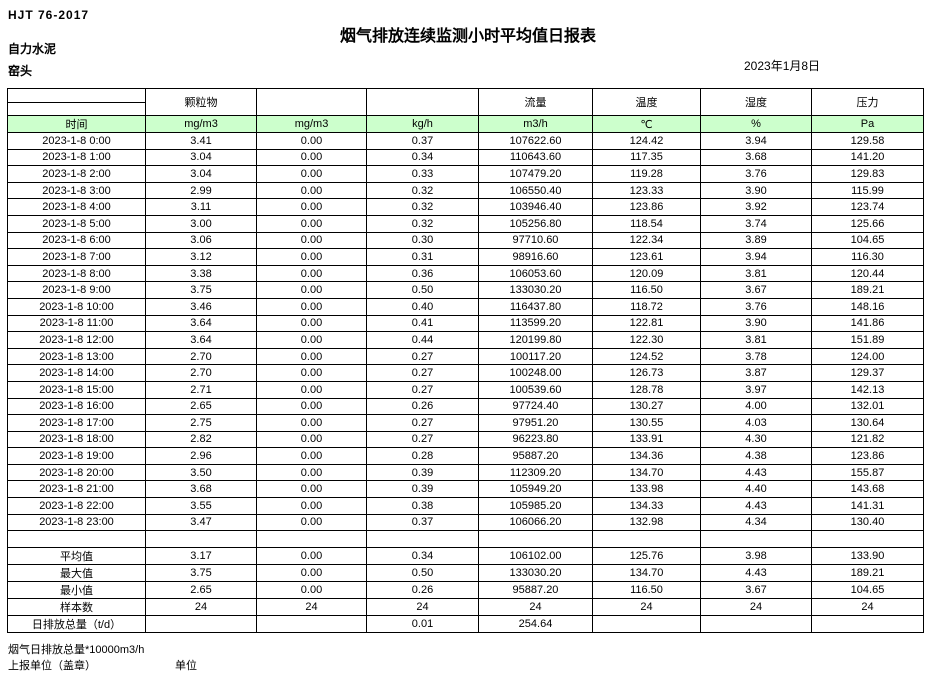 The height and width of the screenshot is (673, 936). What do you see at coordinates (756, 522) in the screenshot?
I see `value-cell: 4.34` at bounding box center [756, 522].